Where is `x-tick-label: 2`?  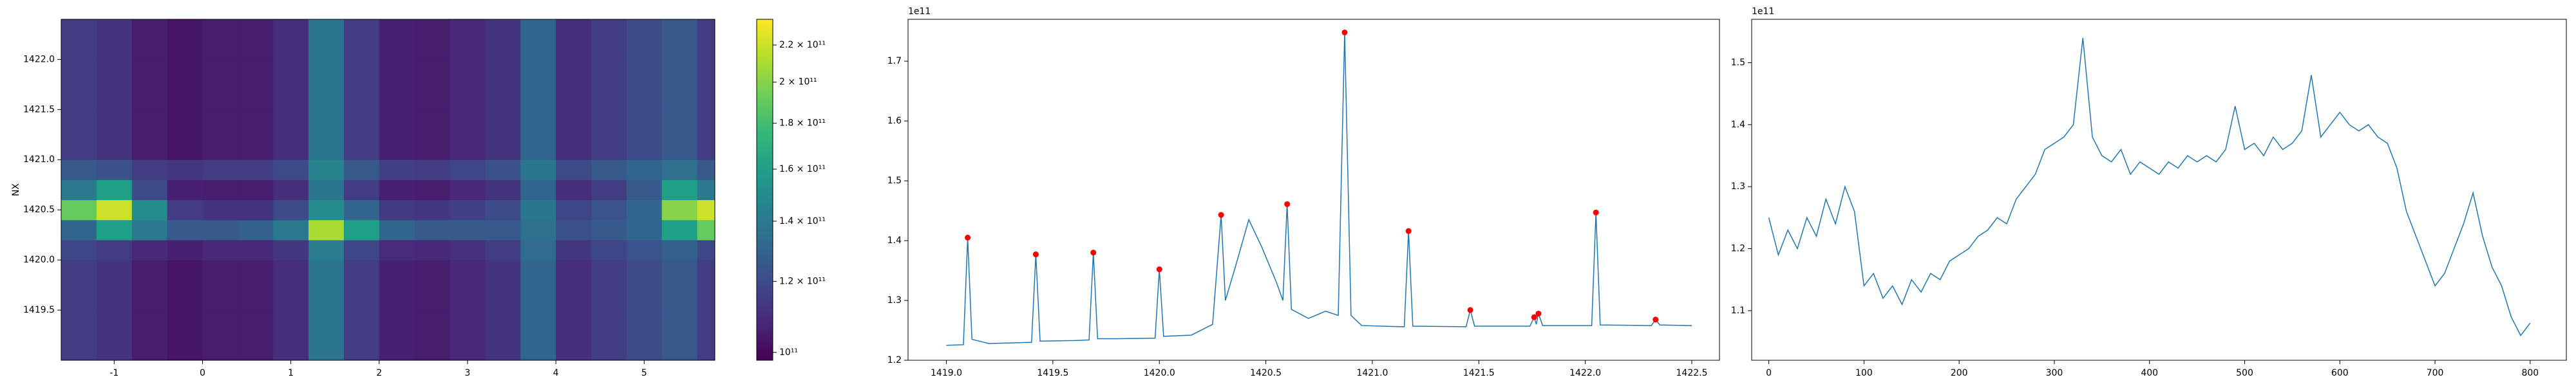
x-tick-label: 2 is located at coordinates (379, 373).